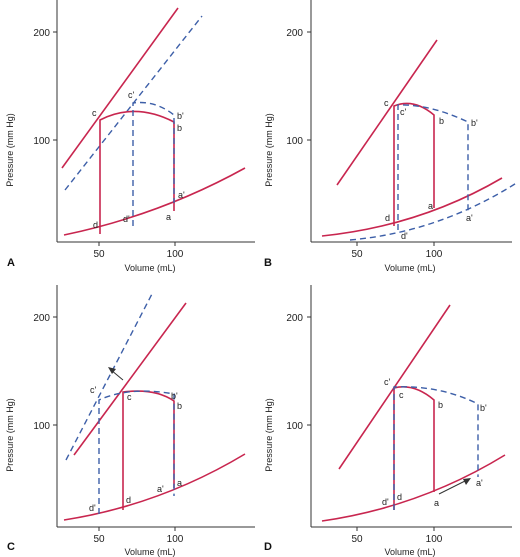  Describe the element at coordinates (11, 547) in the screenshot. I see `panel-label: C` at that location.